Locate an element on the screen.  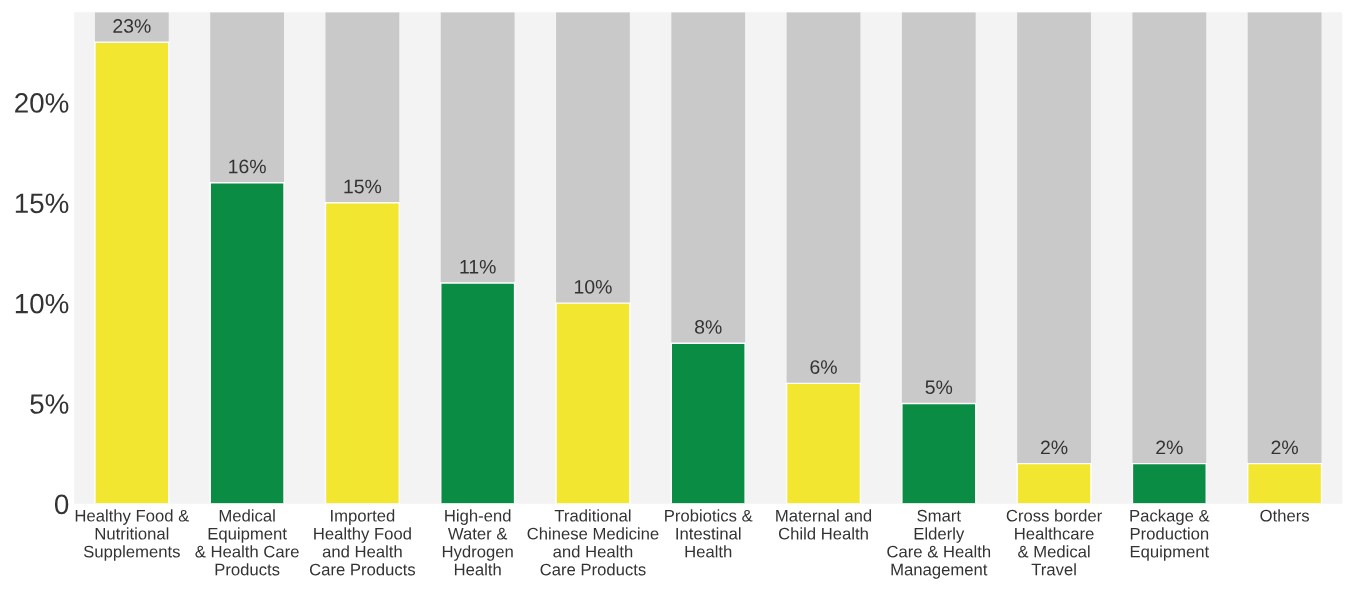
y-tick-label: 10% is located at coordinates (42, 303).